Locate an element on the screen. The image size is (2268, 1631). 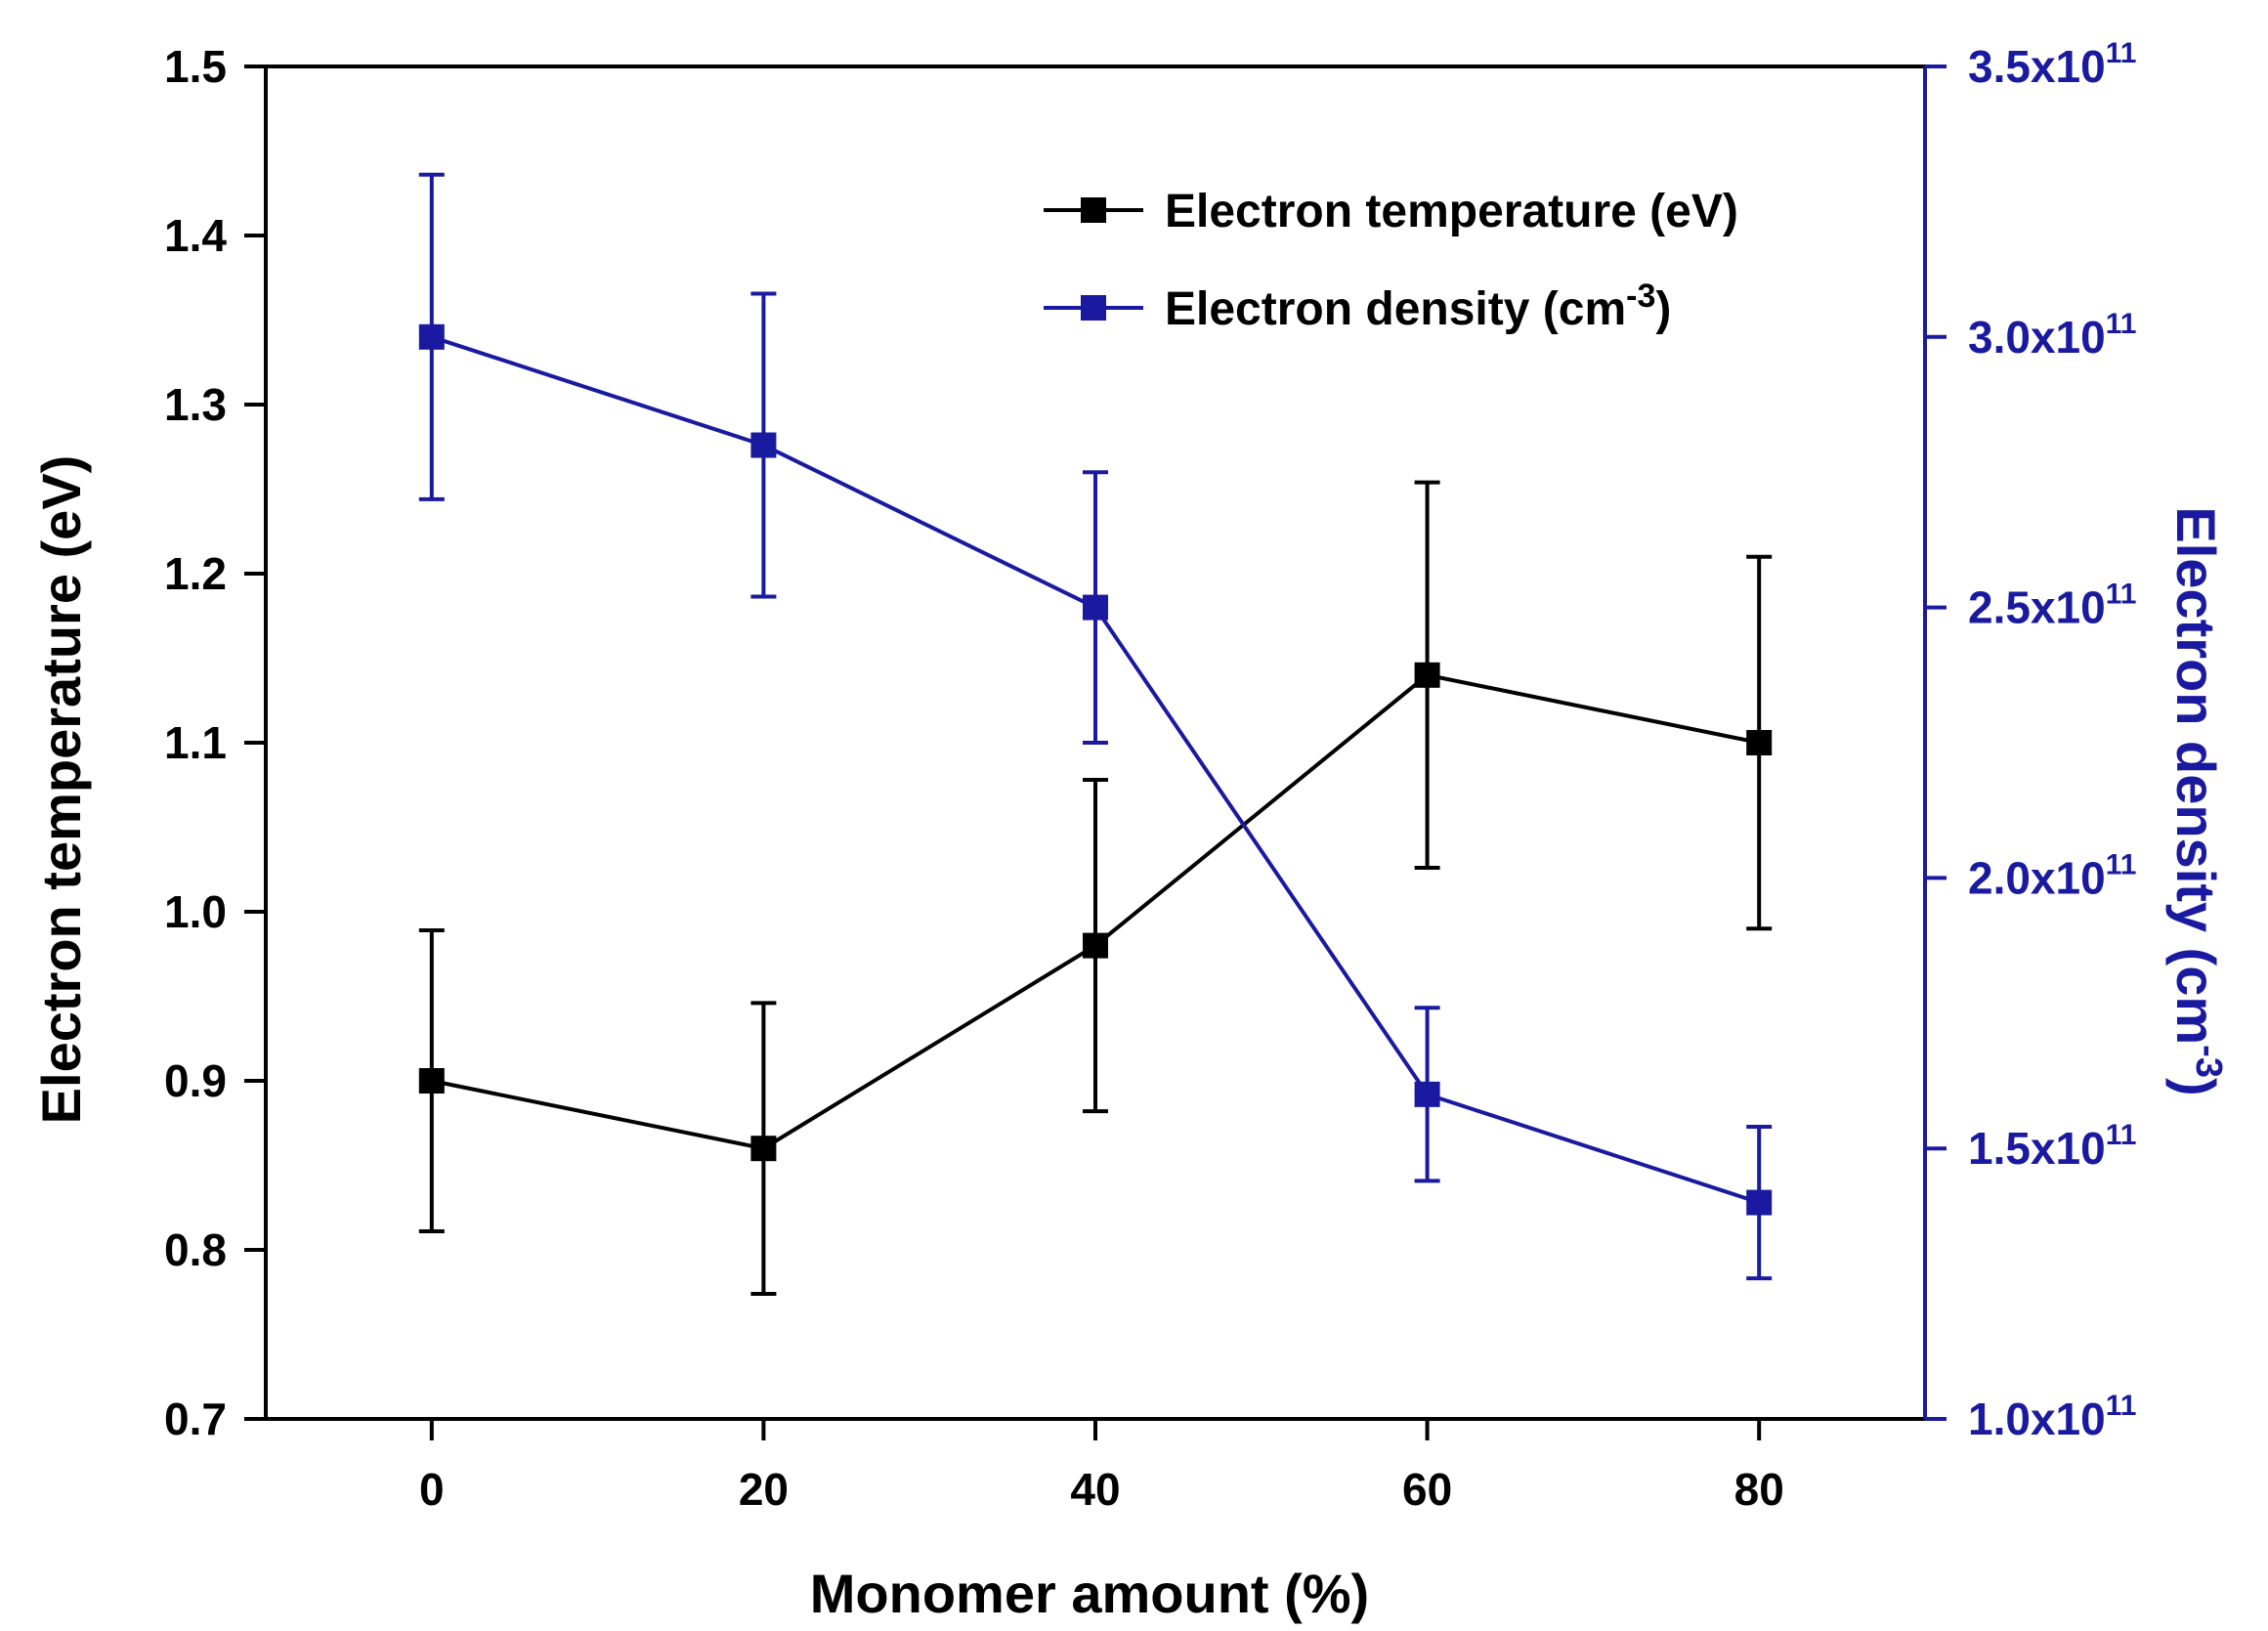
x-tick-label: 60 is located at coordinates (1427, 1489).